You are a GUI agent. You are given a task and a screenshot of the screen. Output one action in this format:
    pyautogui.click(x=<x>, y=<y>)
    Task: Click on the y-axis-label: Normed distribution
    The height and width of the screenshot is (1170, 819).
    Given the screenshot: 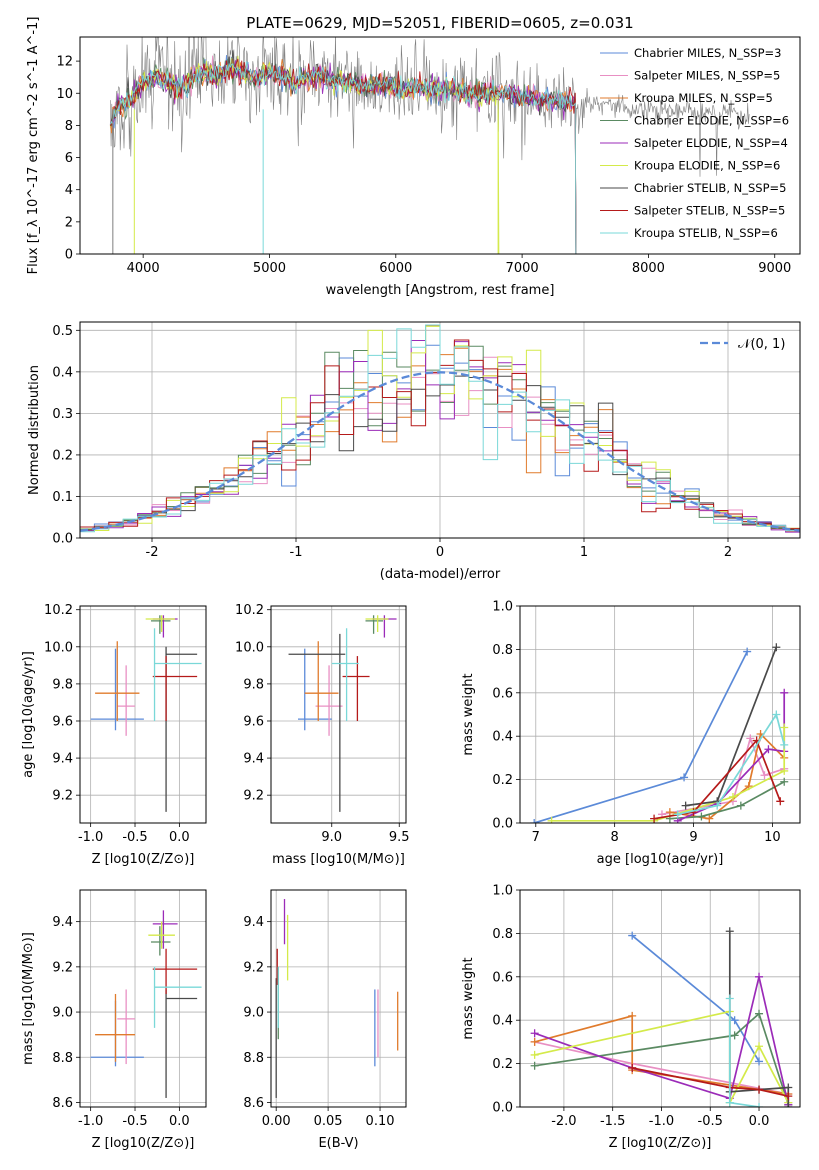 What is the action you would take?
    pyautogui.click(x=34, y=430)
    